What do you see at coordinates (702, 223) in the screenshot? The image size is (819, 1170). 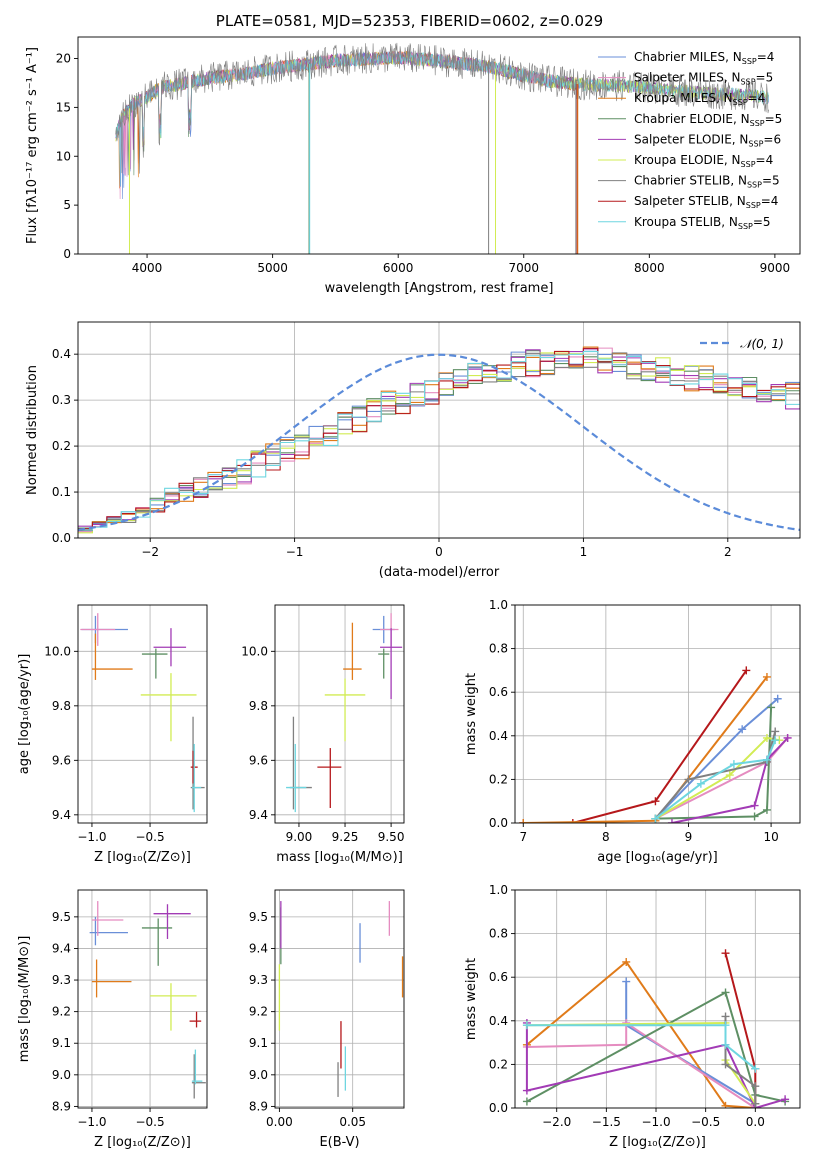 I see `legend-label: Kroupa STELIB, NSSP=5` at bounding box center [702, 223].